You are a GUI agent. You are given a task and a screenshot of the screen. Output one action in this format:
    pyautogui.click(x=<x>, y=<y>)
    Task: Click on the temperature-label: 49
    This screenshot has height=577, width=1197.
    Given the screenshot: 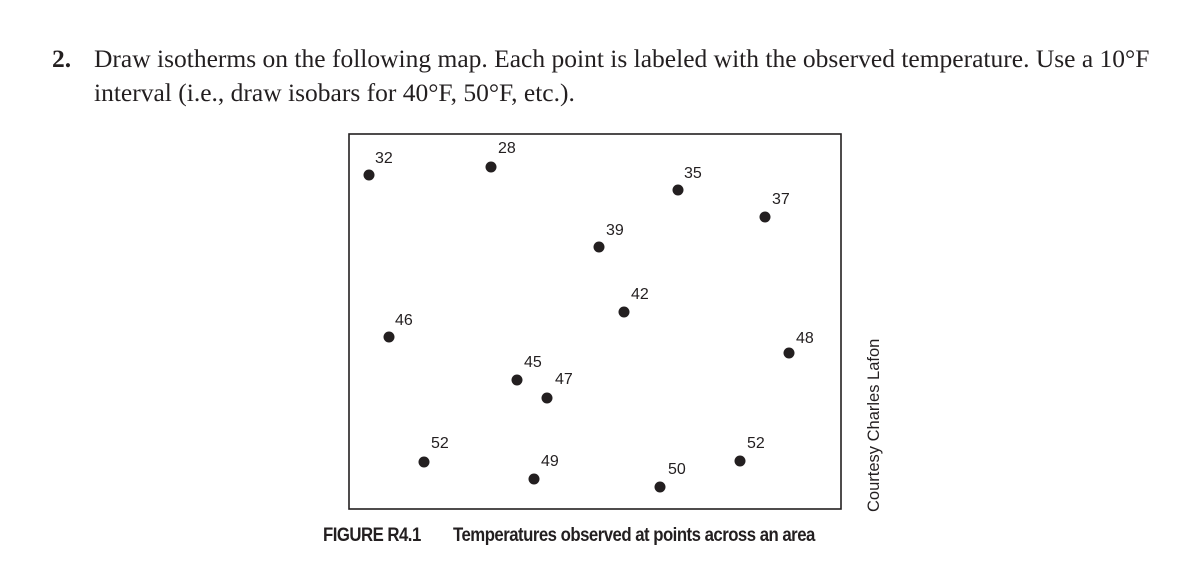 What is the action you would take?
    pyautogui.click(x=550, y=461)
    